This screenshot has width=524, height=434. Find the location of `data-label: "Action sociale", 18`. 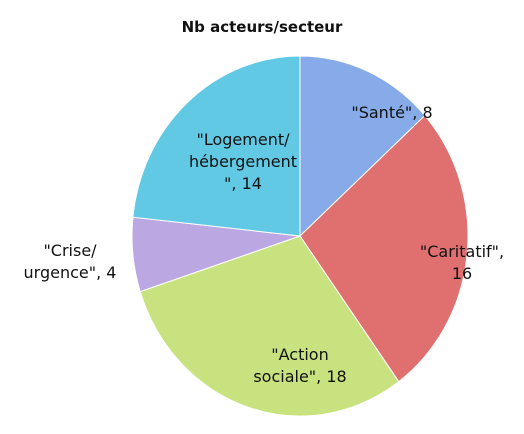

data-label: "Action sociale", 18 is located at coordinates (300, 365).